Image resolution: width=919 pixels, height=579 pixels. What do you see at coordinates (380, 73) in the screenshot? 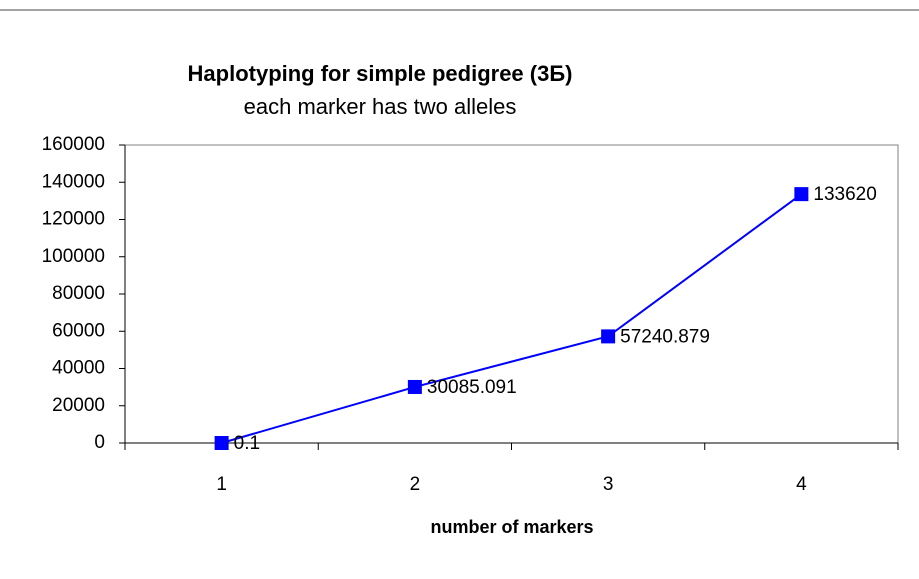
I see `chart-title: Haplotyping for simple pedigree (3Б)` at bounding box center [380, 73].